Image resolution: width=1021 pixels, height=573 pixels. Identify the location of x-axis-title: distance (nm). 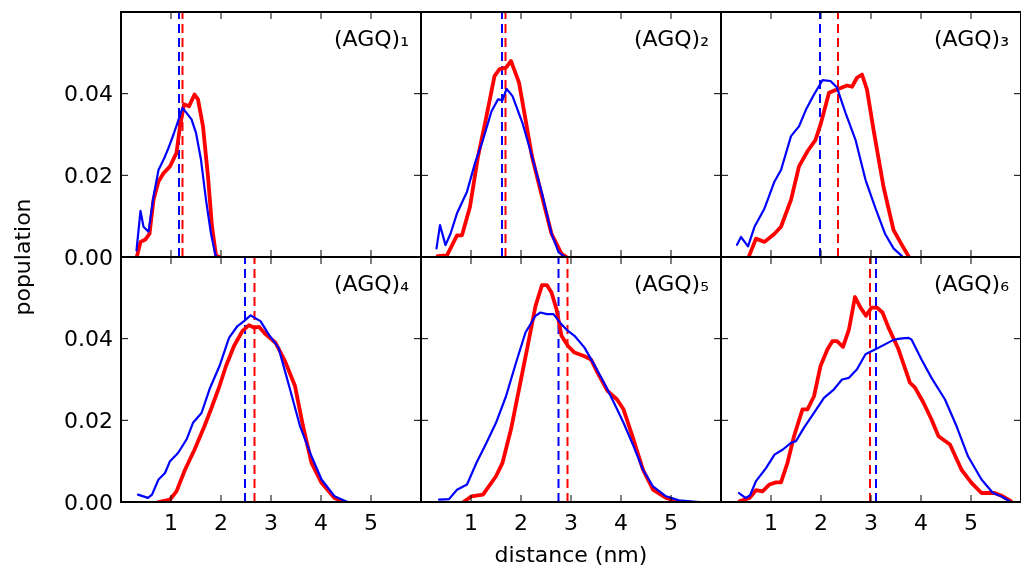
(571, 554).